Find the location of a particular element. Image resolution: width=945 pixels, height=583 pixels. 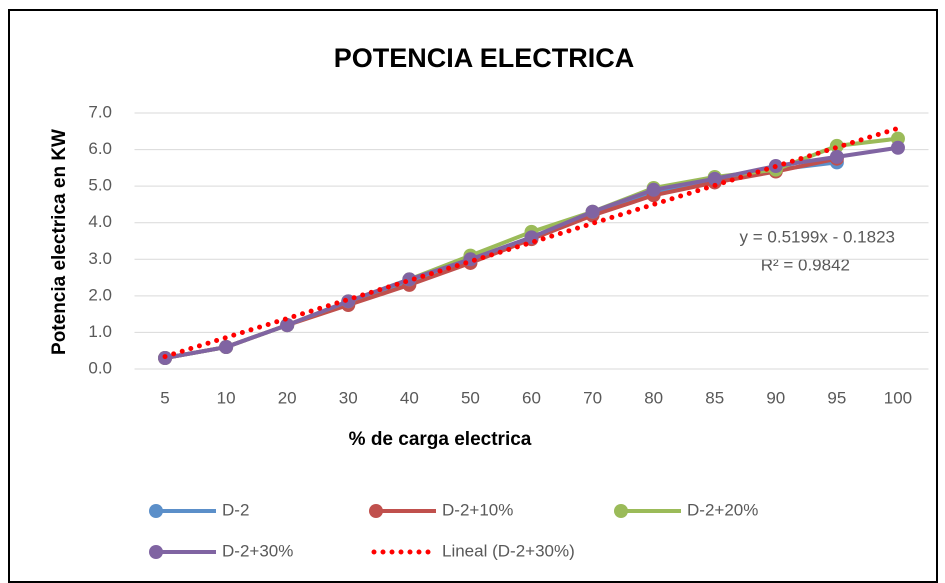

x-tick-label: 85 is located at coordinates (714, 397).